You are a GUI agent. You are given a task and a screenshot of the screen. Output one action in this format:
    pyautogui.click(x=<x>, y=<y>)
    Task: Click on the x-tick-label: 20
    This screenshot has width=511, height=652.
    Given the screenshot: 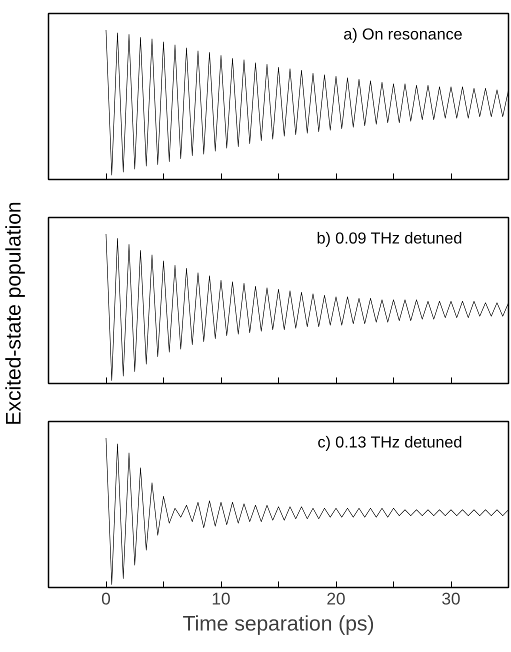 What is the action you would take?
    pyautogui.click(x=336, y=599)
    